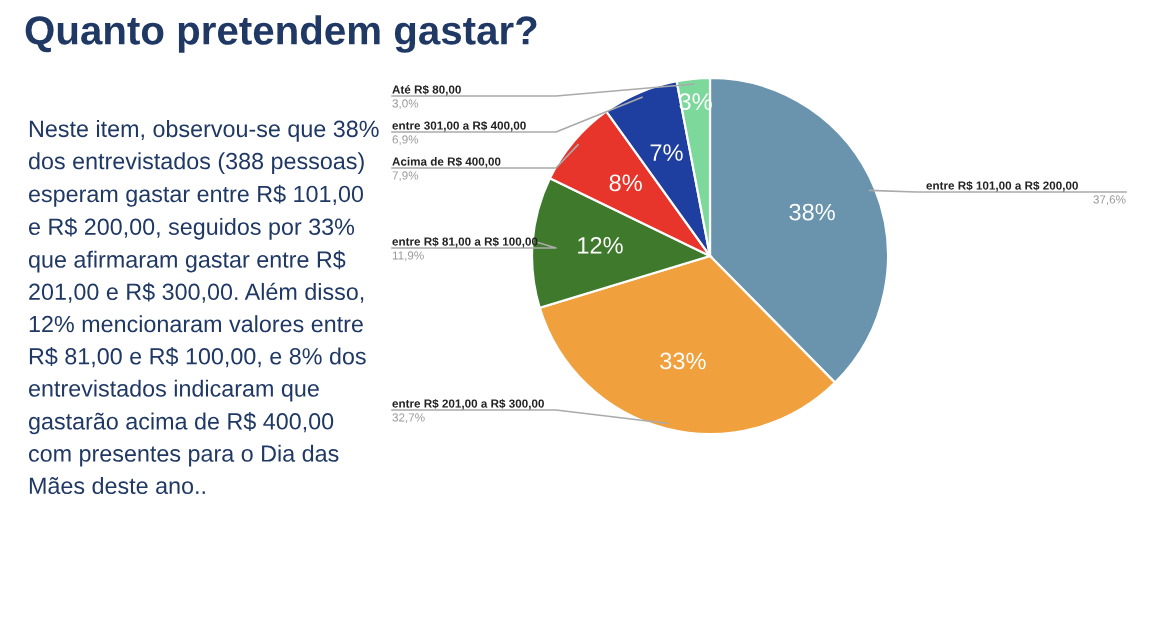 The image size is (1160, 638). Describe the element at coordinates (281, 34) in the screenshot. I see `chart-title: Quanto pretendem gastar?` at that location.